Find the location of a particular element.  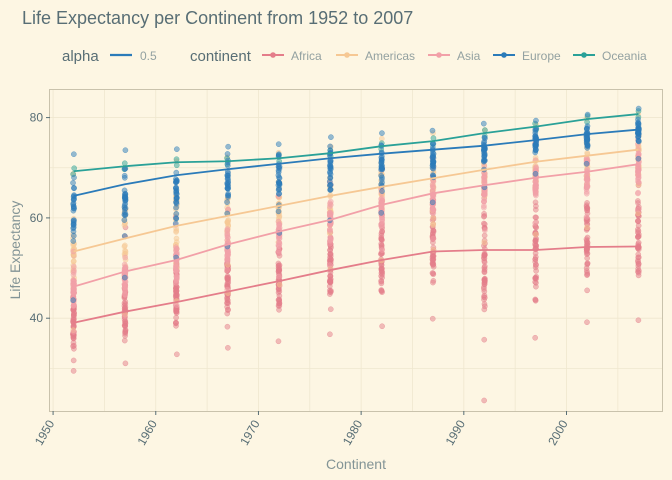

legend-item-label: Europe is located at coordinates (541, 56).